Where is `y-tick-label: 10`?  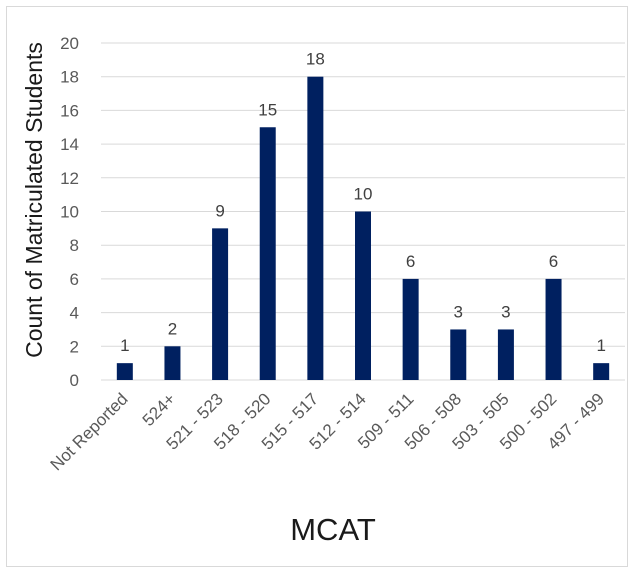
y-tick-label: 10 is located at coordinates (69, 212).